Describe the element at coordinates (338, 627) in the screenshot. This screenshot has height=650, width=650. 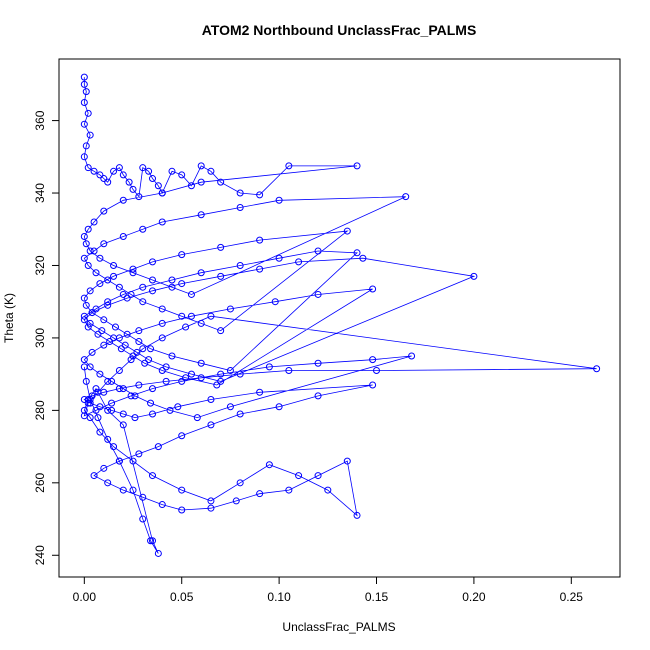
I see `x-axis-label: UnclassFrac_PALMS` at that location.